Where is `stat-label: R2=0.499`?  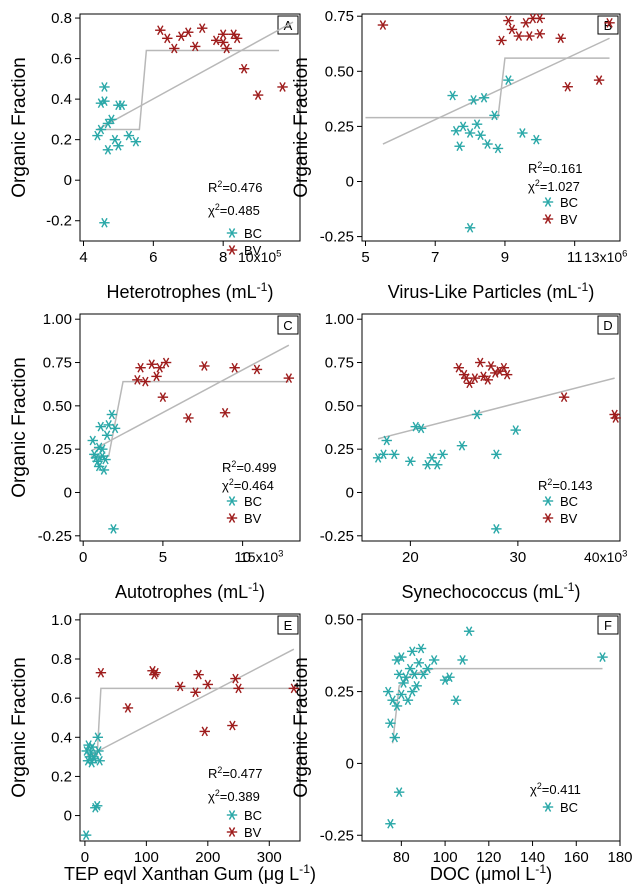 stat-label: R2=0.499 is located at coordinates (249, 467).